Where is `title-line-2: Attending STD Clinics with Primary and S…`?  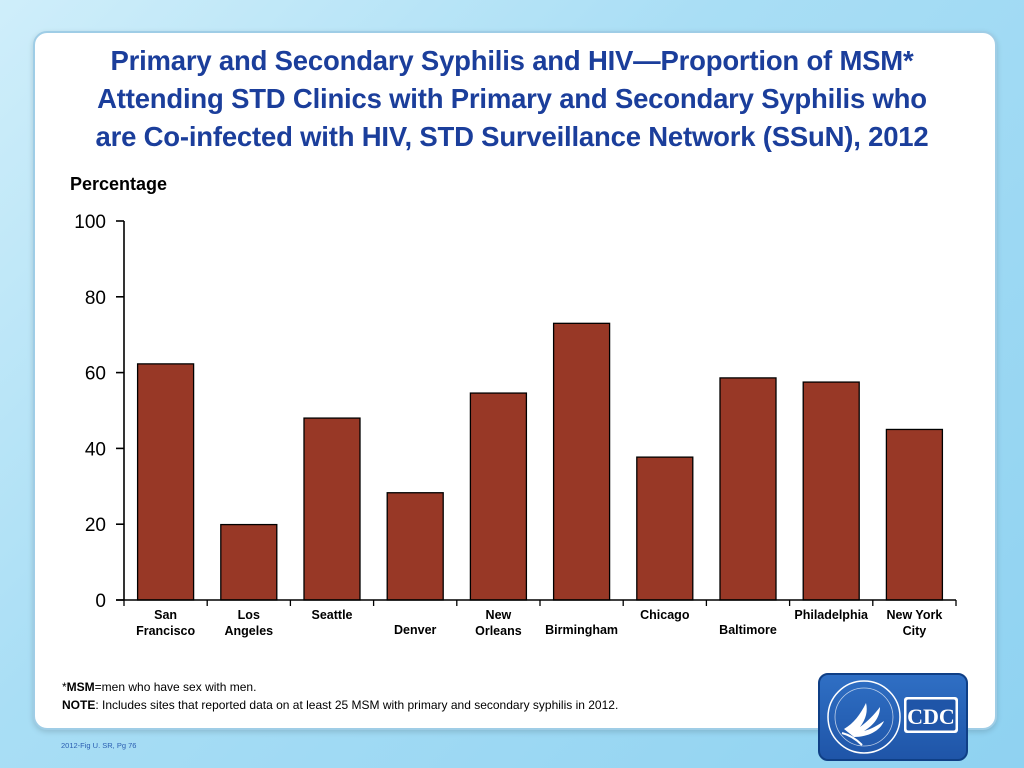
title-line-2: Attending STD Clinics with Primary and S… is located at coordinates (512, 98).